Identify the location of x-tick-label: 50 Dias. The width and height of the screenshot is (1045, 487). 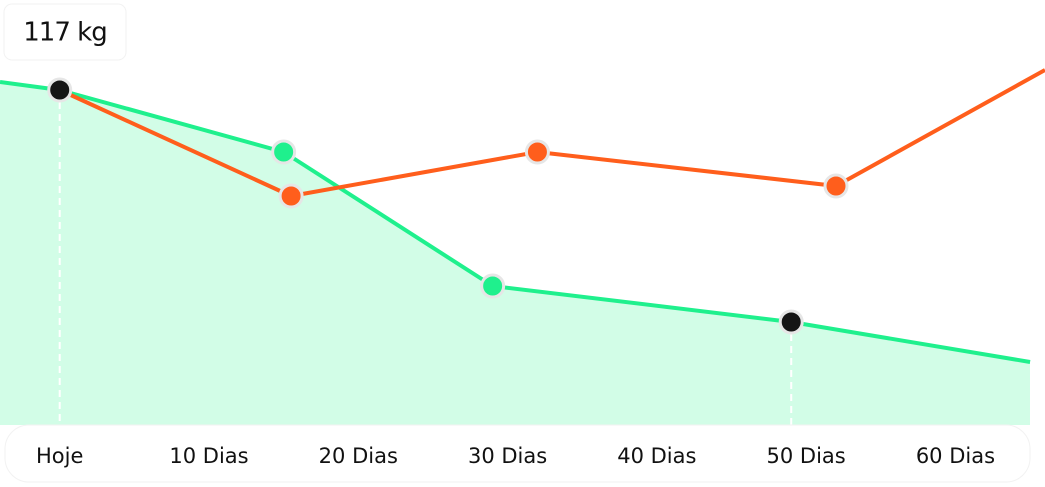
(806, 456).